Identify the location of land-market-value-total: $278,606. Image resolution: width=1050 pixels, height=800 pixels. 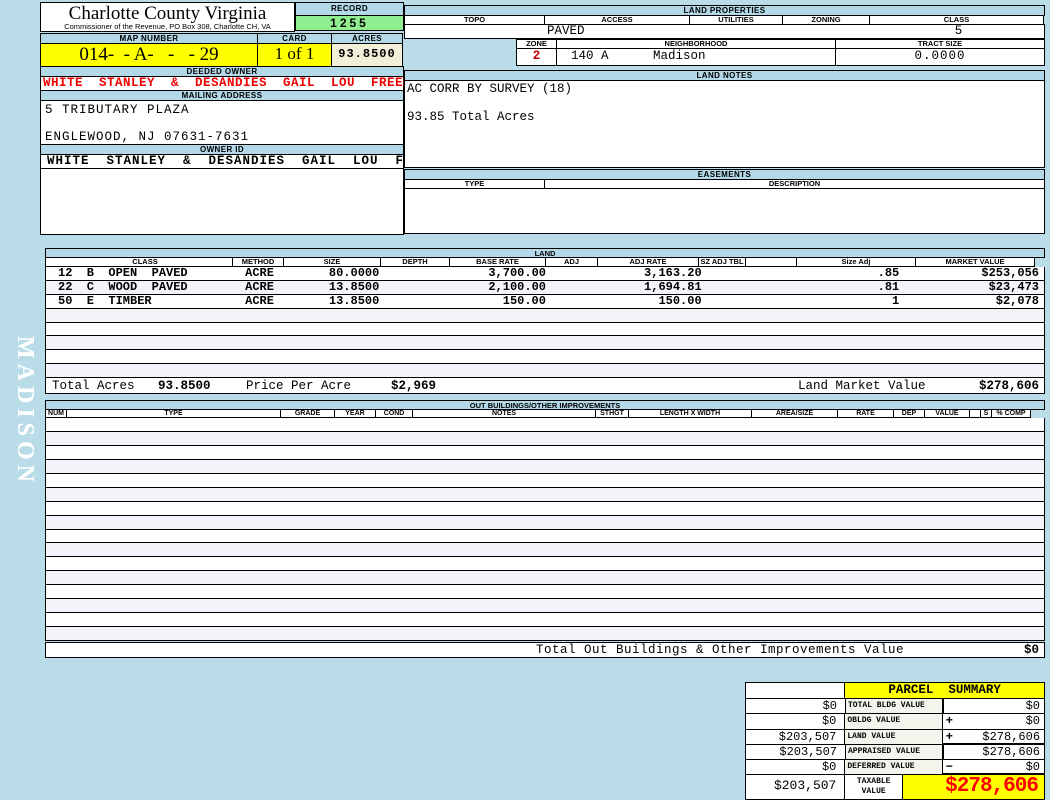
(1008, 386).